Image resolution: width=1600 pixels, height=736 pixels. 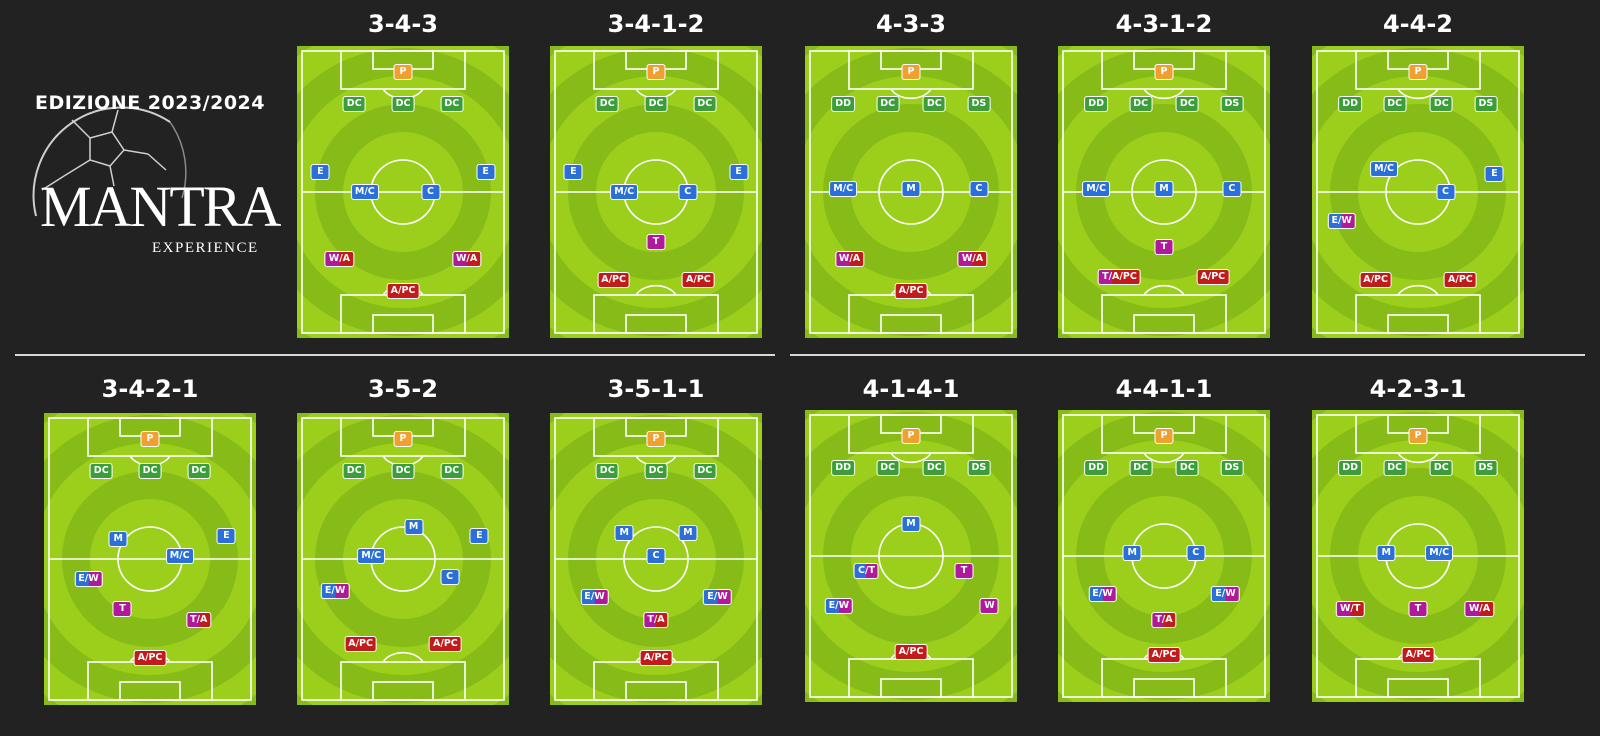 I want to click on player-chip: W/T, so click(x=1350, y=608).